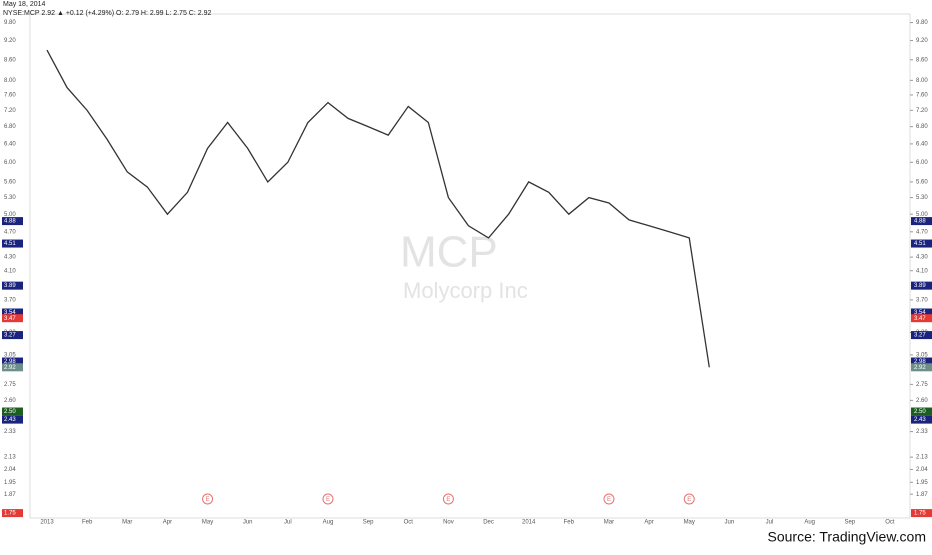 The height and width of the screenshot is (555, 932). What do you see at coordinates (10, 60) in the screenshot?
I see `y-tick-label-left: 8.60` at bounding box center [10, 60].